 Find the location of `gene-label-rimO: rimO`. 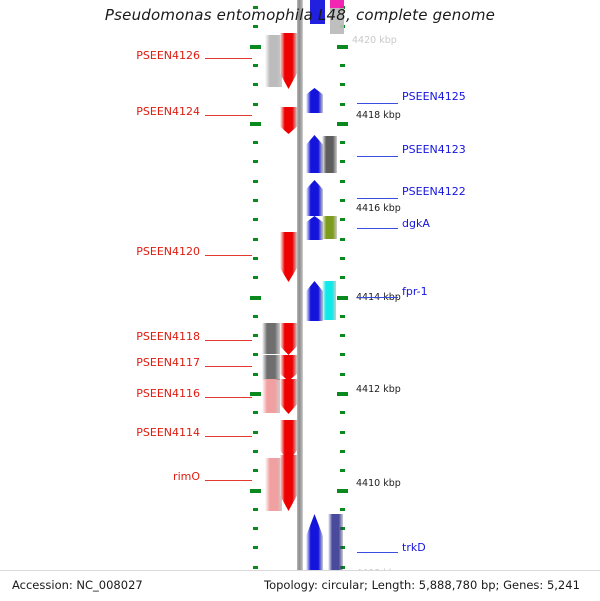

gene-label-rimO: rimO is located at coordinates (186, 476).